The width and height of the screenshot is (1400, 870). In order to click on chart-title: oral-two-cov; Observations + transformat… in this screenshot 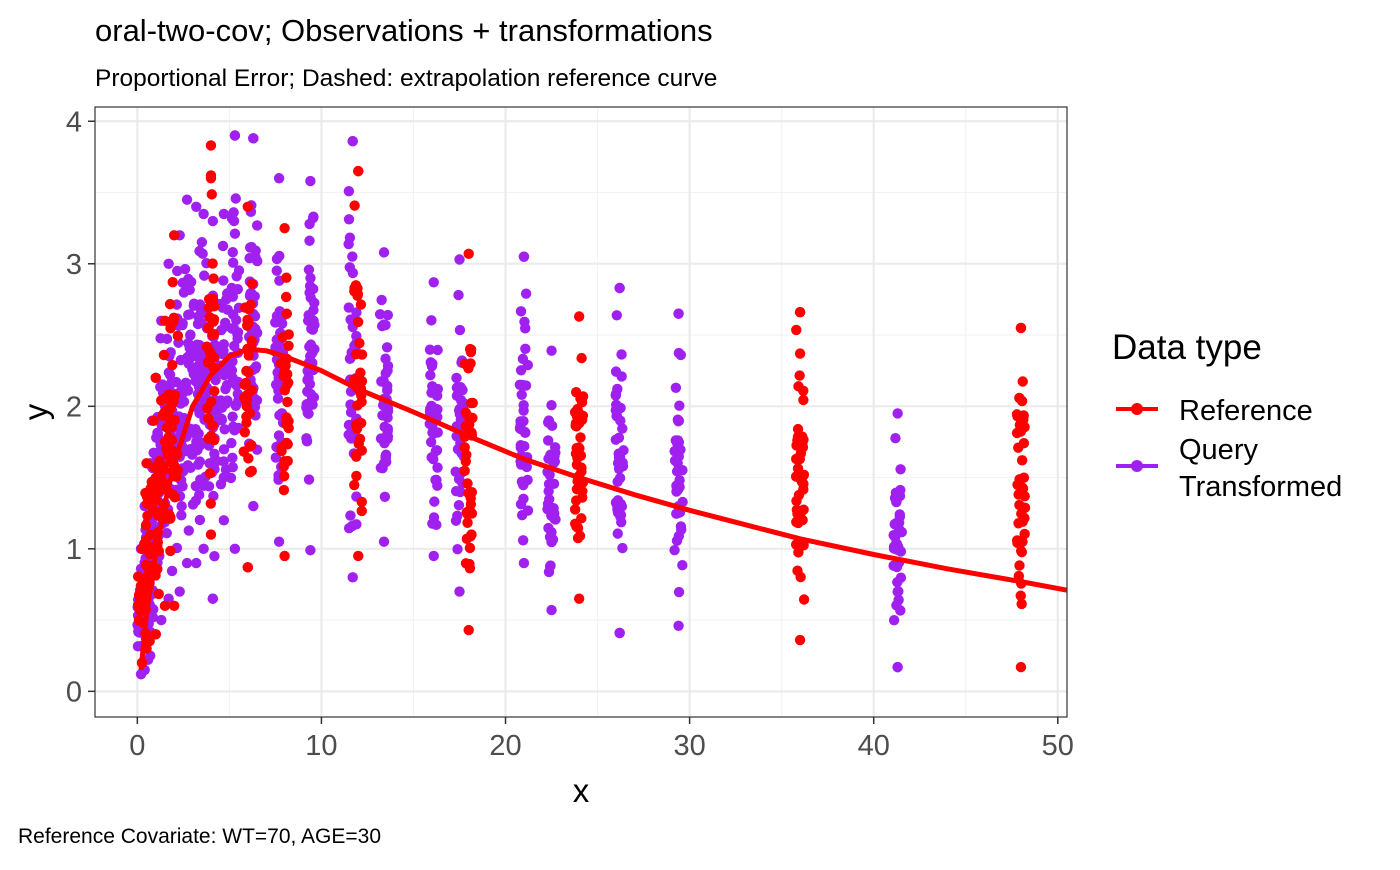, I will do `click(404, 30)`.